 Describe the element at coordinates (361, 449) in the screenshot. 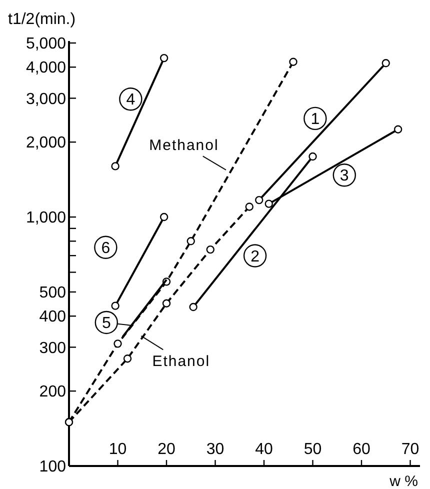

I see `x-tick-label: 60` at that location.